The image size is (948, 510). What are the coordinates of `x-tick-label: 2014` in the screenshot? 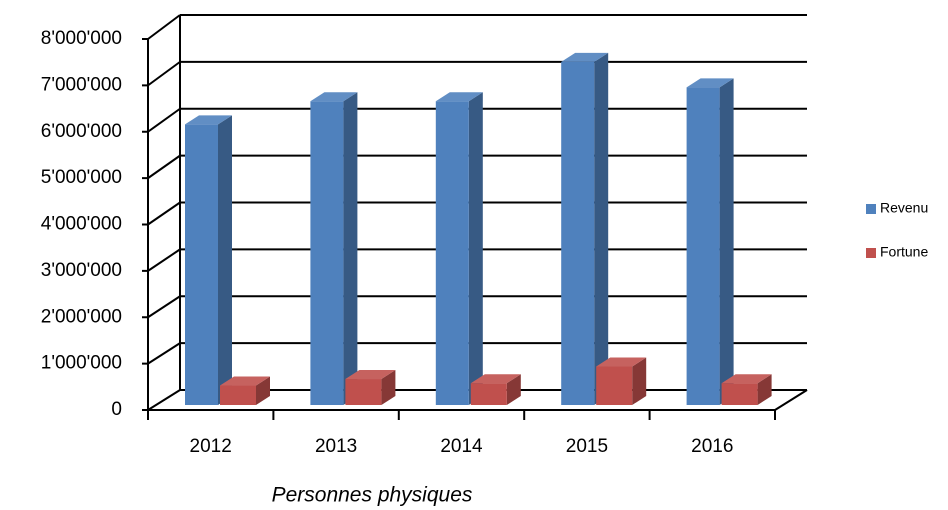 It's located at (461, 446).